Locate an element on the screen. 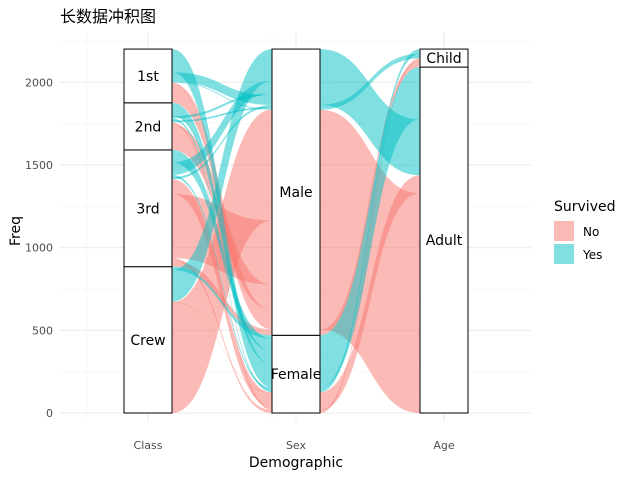 This screenshot has width=625, height=477. stratum-label-adult: Adult is located at coordinates (444, 241).